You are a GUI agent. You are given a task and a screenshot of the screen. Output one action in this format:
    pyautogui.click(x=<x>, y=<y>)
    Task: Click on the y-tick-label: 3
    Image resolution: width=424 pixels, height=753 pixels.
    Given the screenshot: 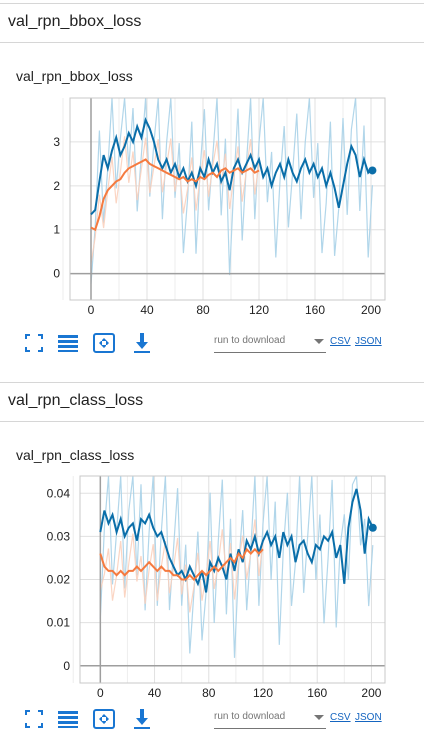 What is the action you would take?
    pyautogui.click(x=56, y=142)
    